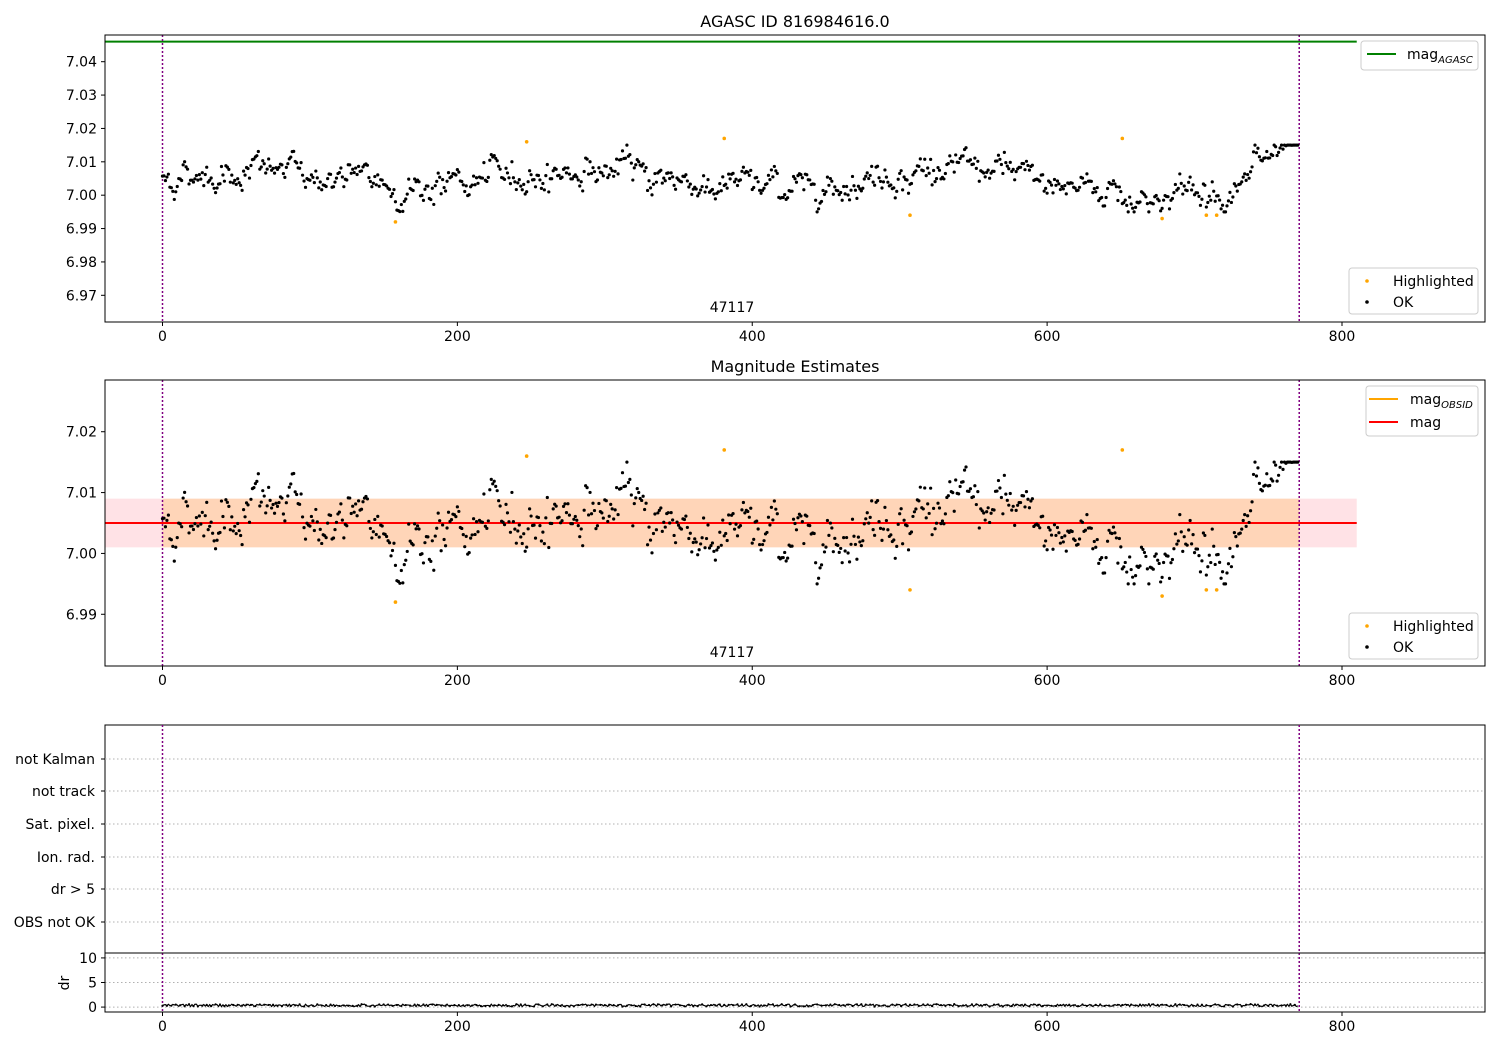 The height and width of the screenshot is (1050, 1500). I want to click on y-tick-label: 7.00, so click(81, 196).